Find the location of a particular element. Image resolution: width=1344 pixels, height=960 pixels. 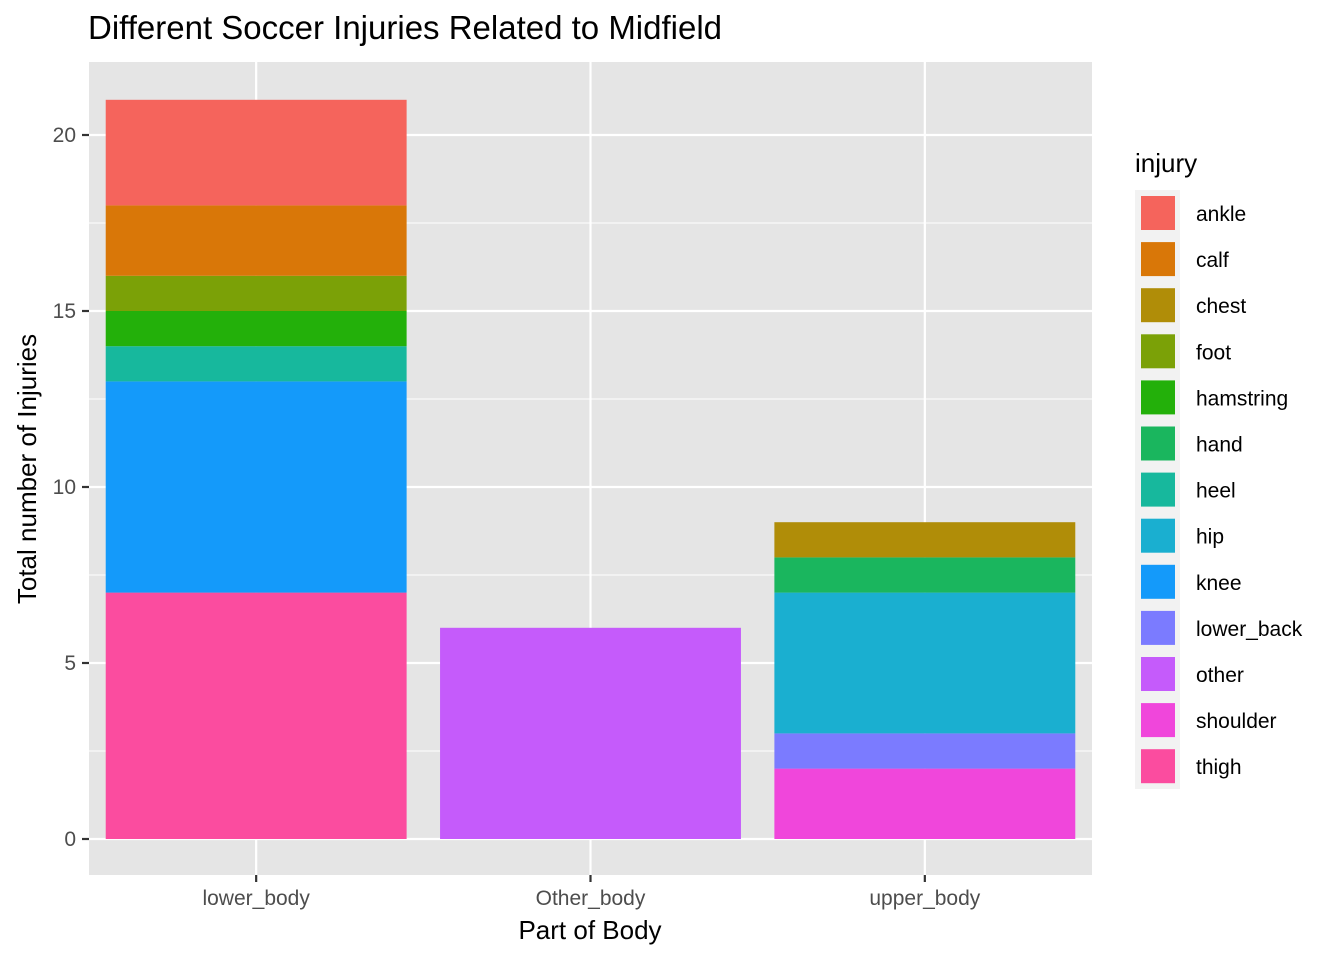

bar-segment-lower_body-hamstring is located at coordinates (256, 329).